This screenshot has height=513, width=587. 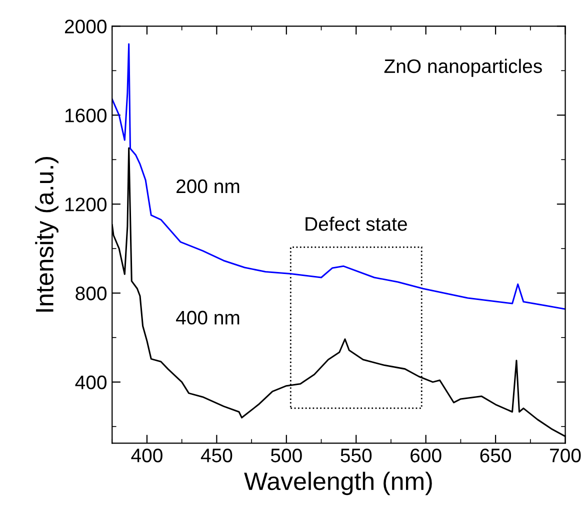 I want to click on x-tick-label: 600, so click(x=426, y=455).